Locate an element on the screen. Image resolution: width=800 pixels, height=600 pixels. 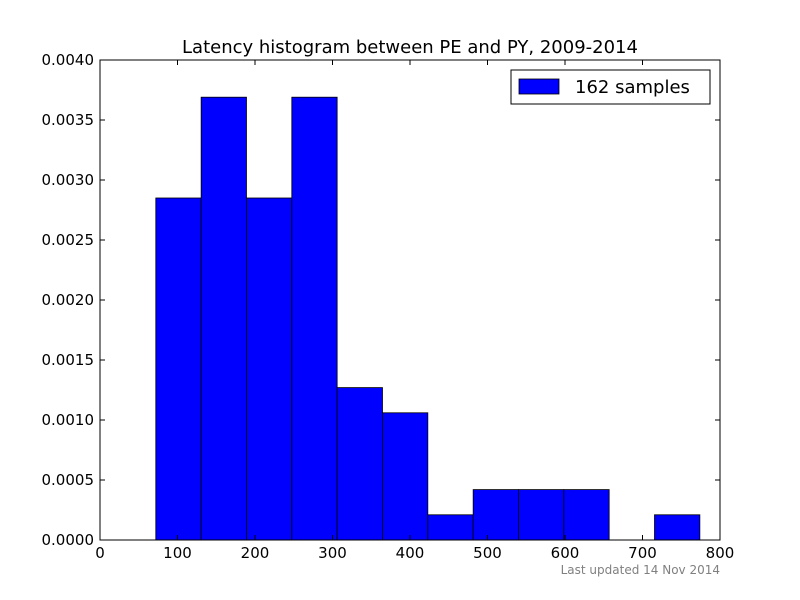
x-tick-label: 500 is located at coordinates (487, 553).